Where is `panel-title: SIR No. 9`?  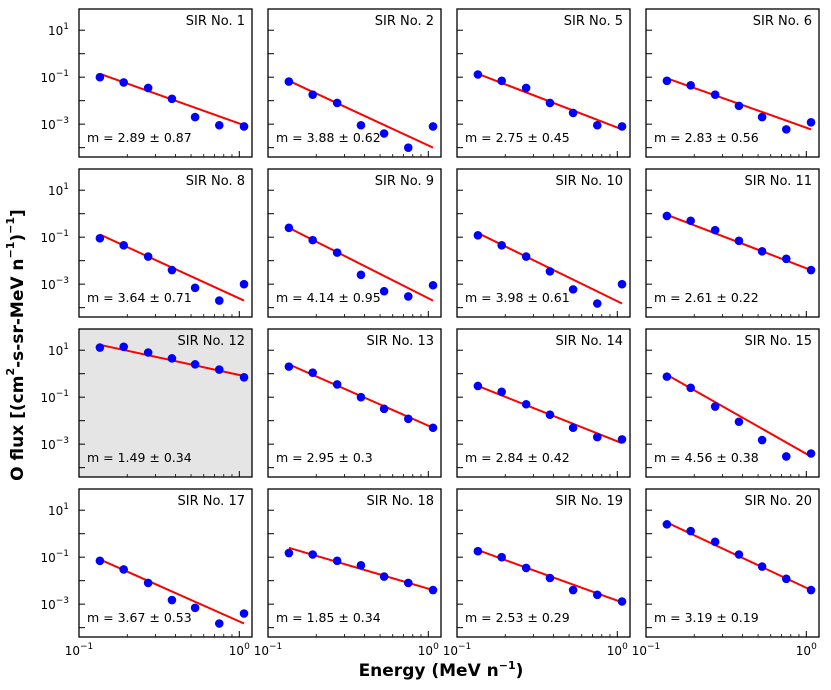
panel-title: SIR No. 9 is located at coordinates (404, 181).